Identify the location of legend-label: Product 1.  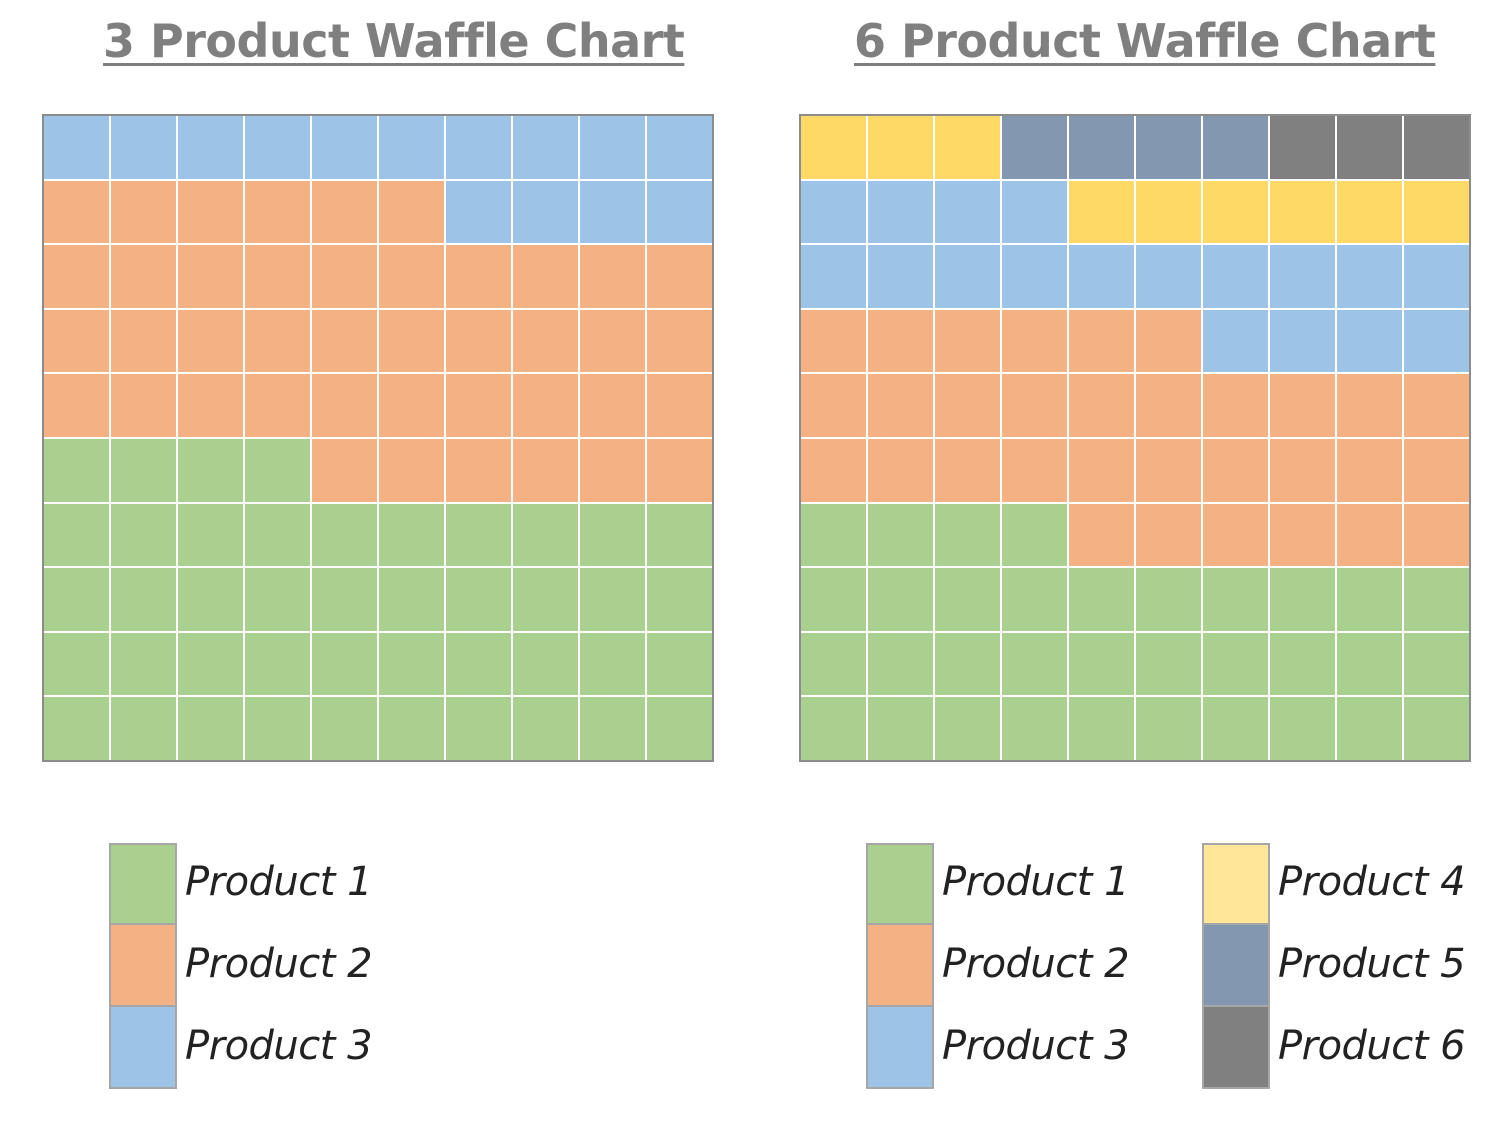
(279, 882).